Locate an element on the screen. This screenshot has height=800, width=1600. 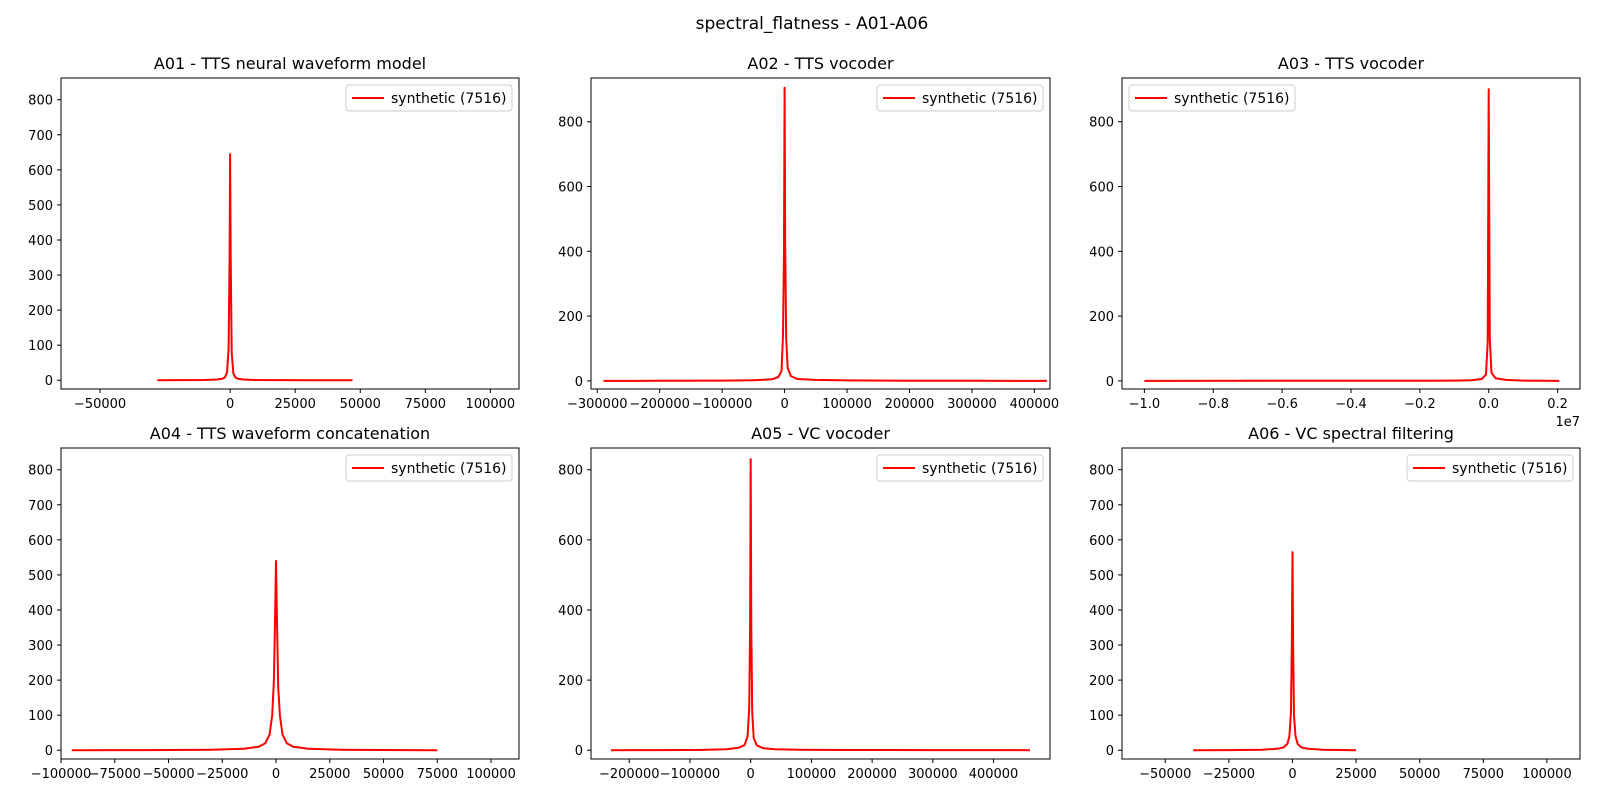
x-tick-label: −75000 is located at coordinates (115, 774).